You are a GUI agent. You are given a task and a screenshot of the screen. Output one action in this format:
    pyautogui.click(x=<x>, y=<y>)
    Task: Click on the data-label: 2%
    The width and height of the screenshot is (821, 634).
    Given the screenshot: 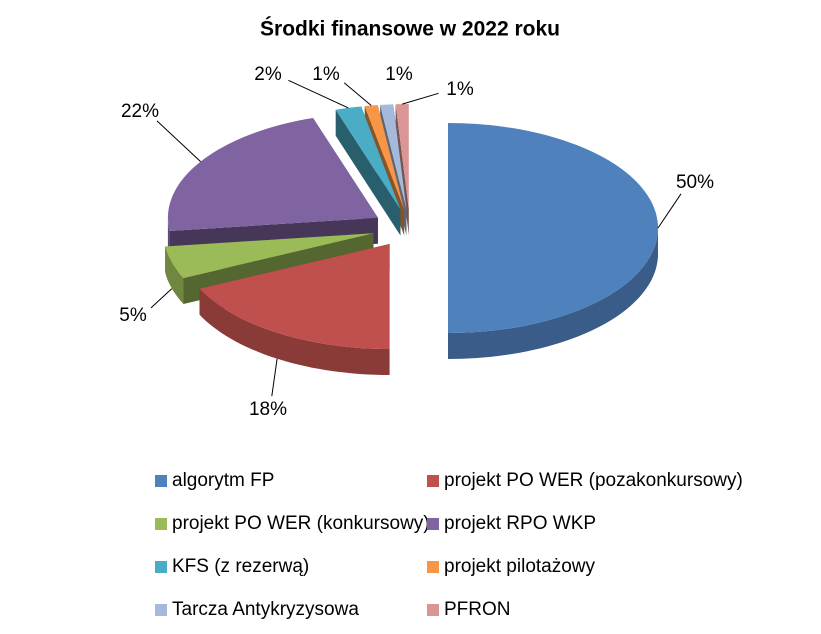 What is the action you would take?
    pyautogui.click(x=268, y=74)
    